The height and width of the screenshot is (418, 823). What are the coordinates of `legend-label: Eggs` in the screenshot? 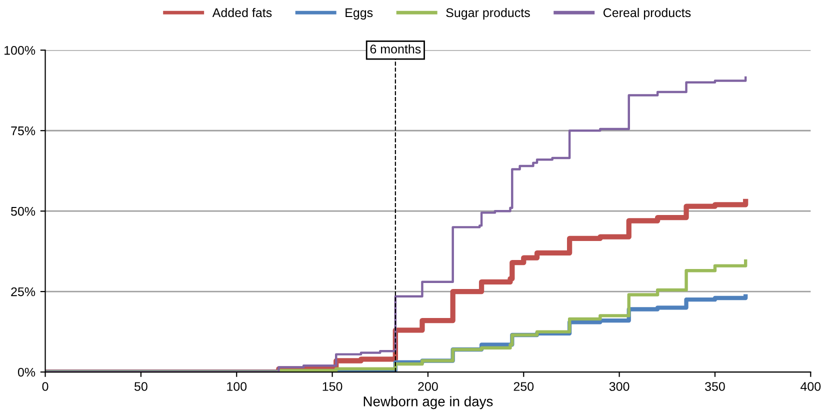 It's located at (359, 14).